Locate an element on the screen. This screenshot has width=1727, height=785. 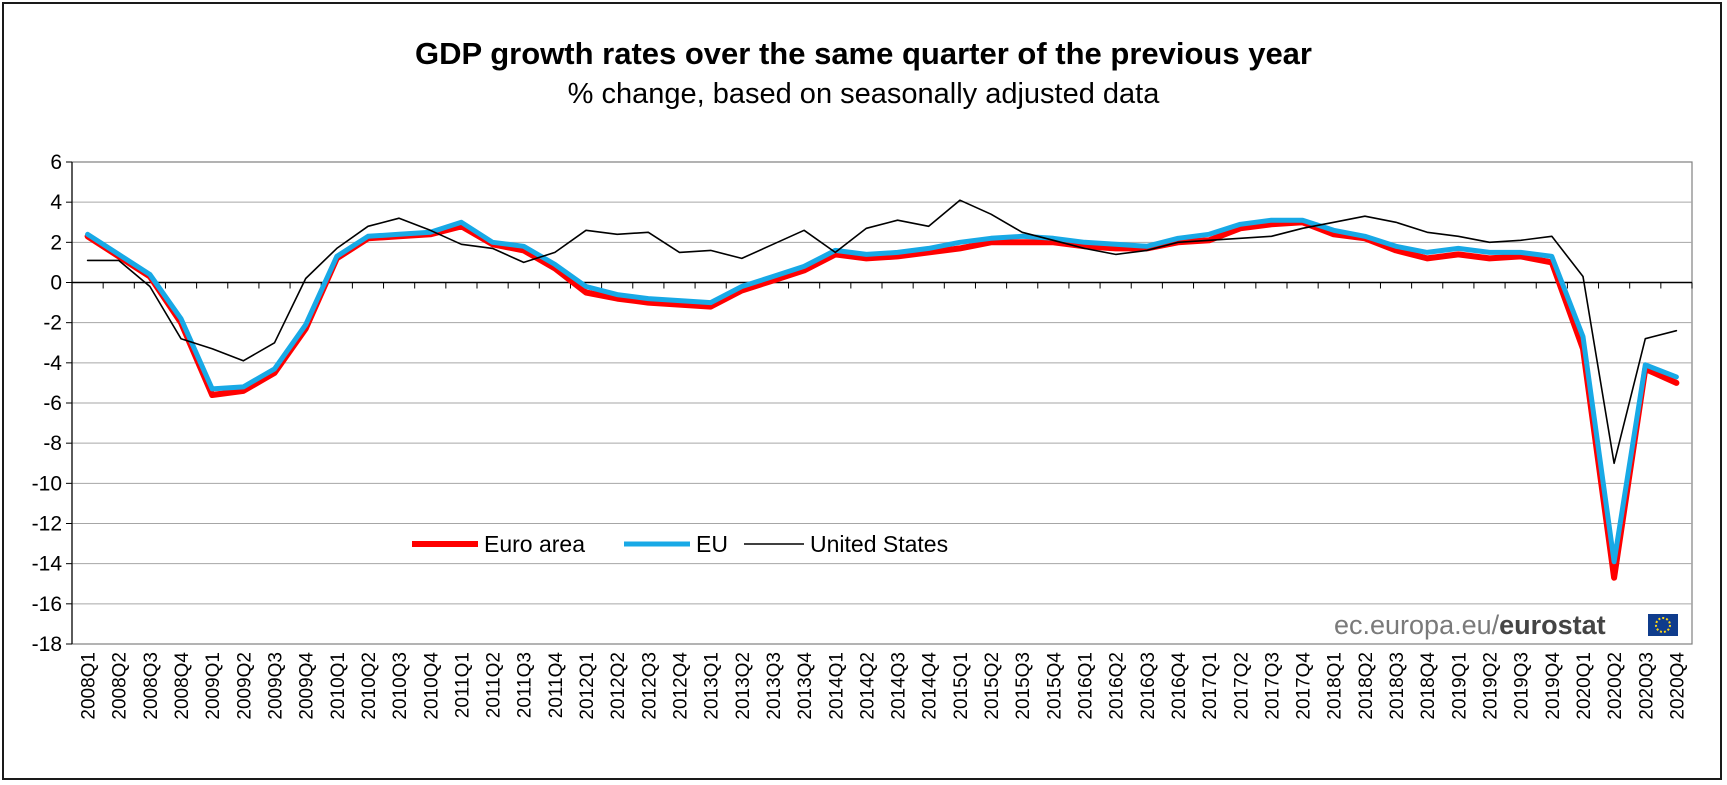
x-tick-label: 2016Q3 is located at coordinates (1148, 686).